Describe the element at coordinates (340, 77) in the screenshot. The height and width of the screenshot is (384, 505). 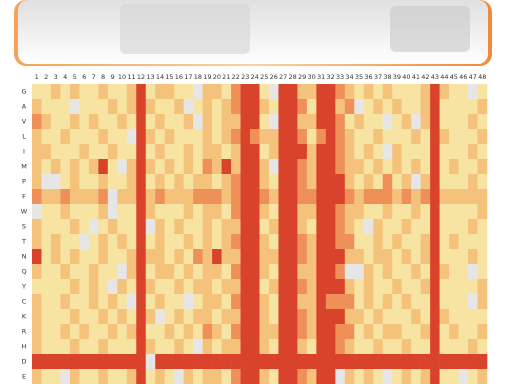
I see `x-tick-label: 33` at that location.